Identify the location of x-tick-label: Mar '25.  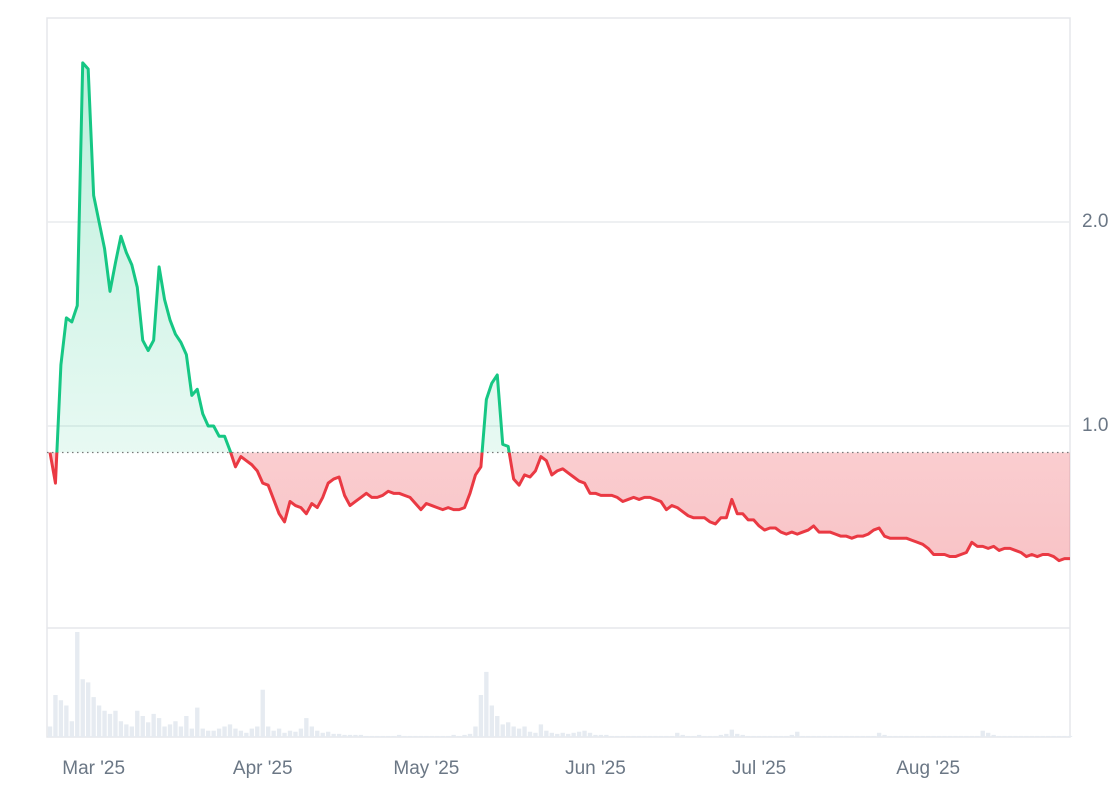
(93, 768).